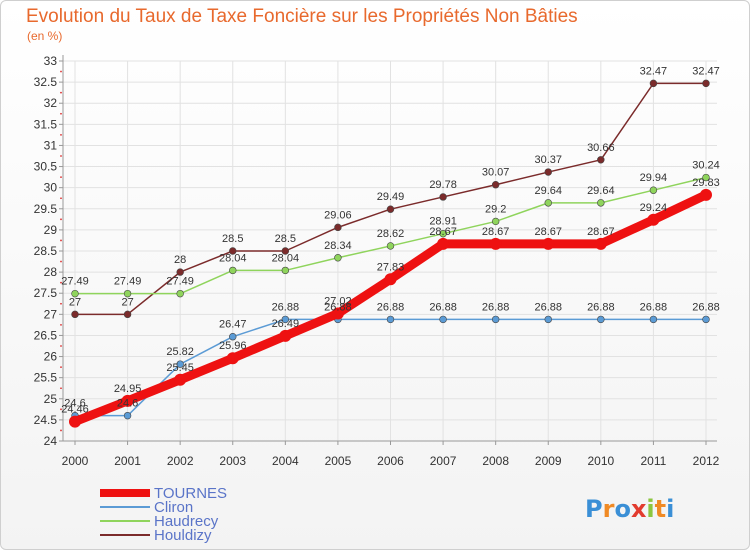  Describe the element at coordinates (495, 209) in the screenshot. I see `data-label-haudrecy: 29.2` at that location.